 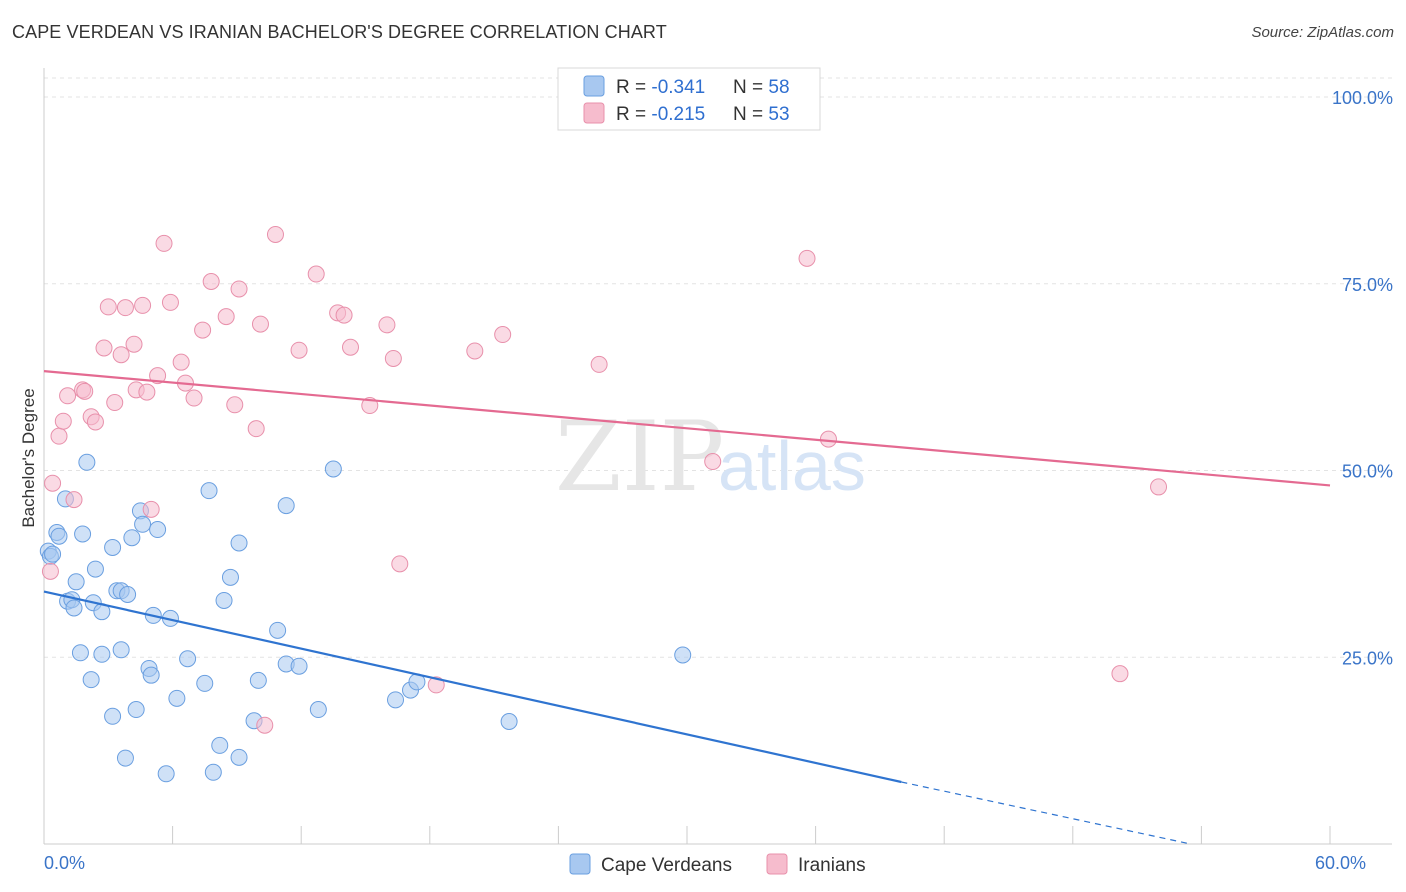 I want to click on legend-n-value: 53, so click(x=778, y=114).